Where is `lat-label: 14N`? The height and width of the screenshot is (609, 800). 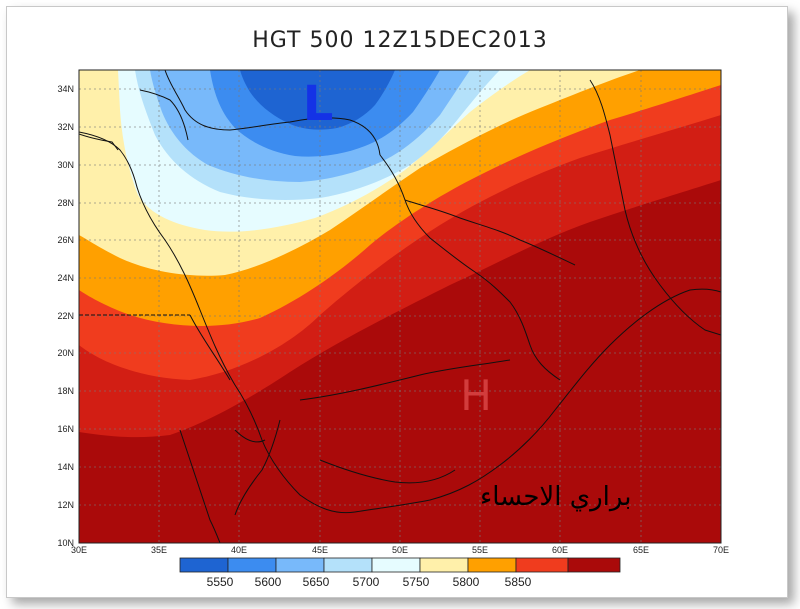
lat-label: 14N is located at coordinates (65, 467).